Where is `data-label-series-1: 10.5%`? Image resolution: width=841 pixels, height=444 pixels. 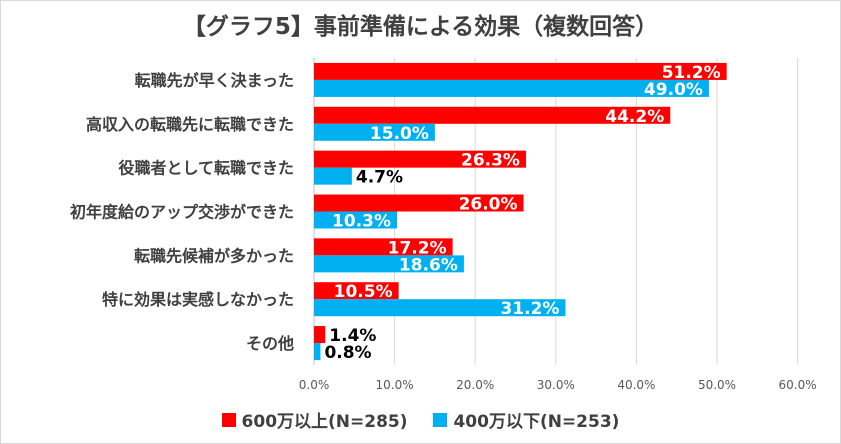 data-label-series-1: 10.5% is located at coordinates (363, 292).